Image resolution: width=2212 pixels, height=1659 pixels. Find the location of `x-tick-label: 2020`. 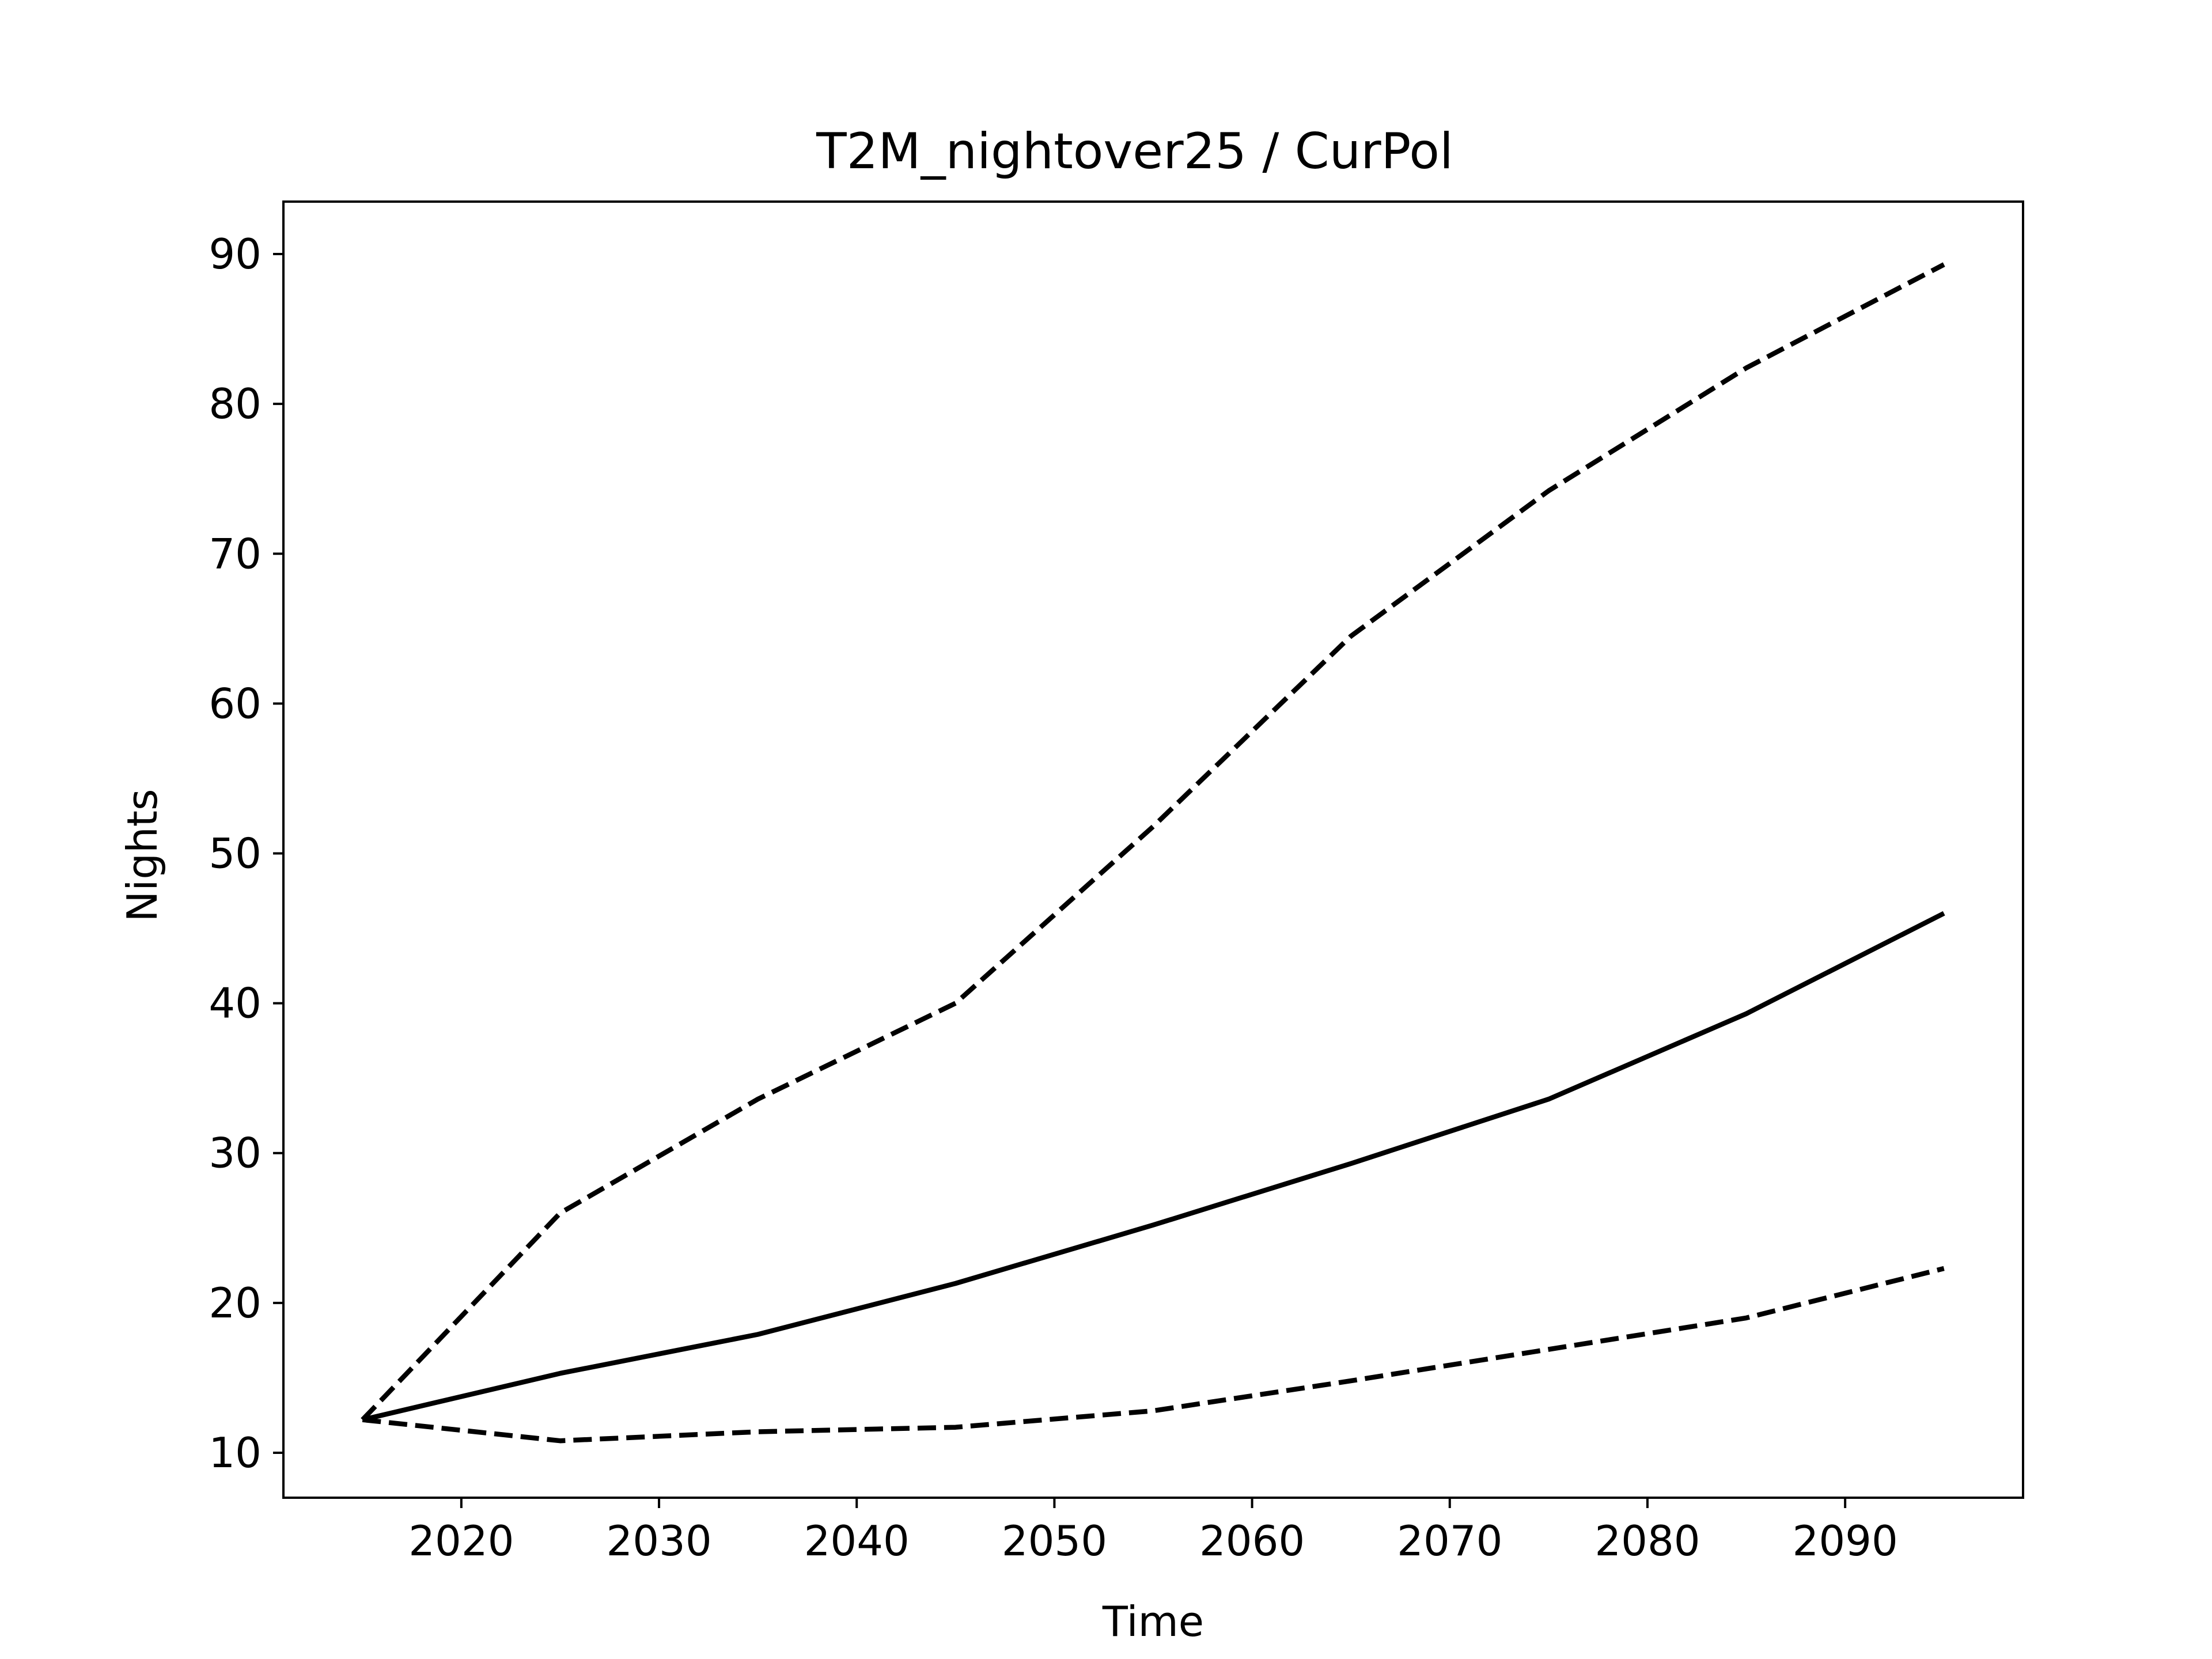

x-tick-label: 2020 is located at coordinates (461, 1541).